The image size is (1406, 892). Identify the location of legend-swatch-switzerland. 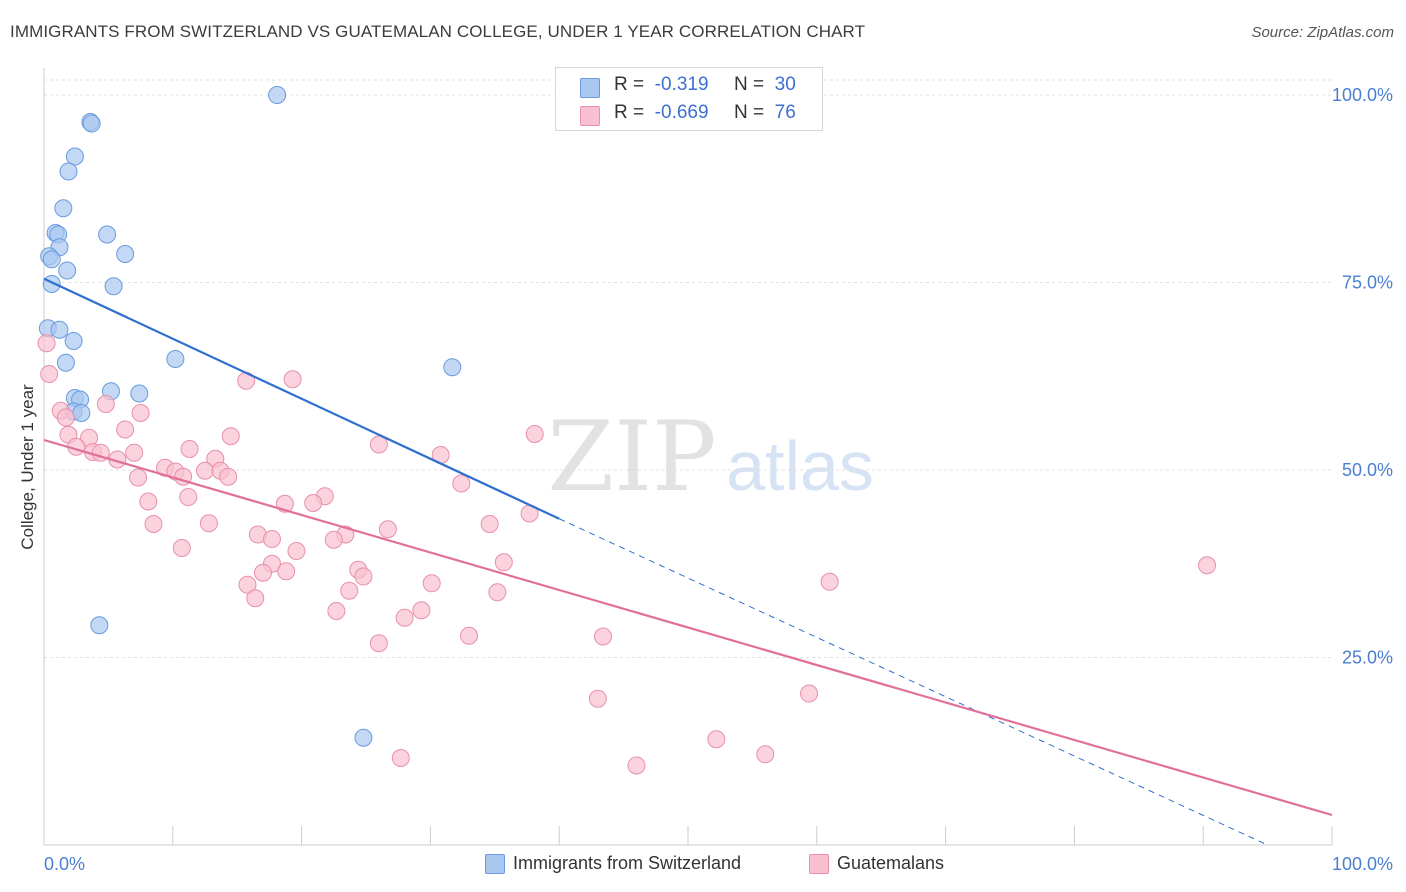
(590, 88).